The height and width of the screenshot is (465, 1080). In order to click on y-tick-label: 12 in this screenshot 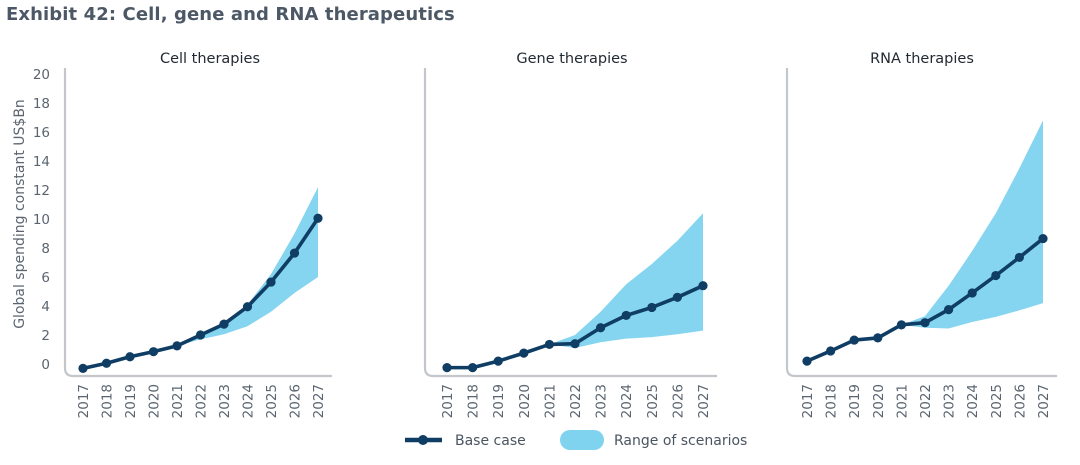, I will do `click(41, 191)`.